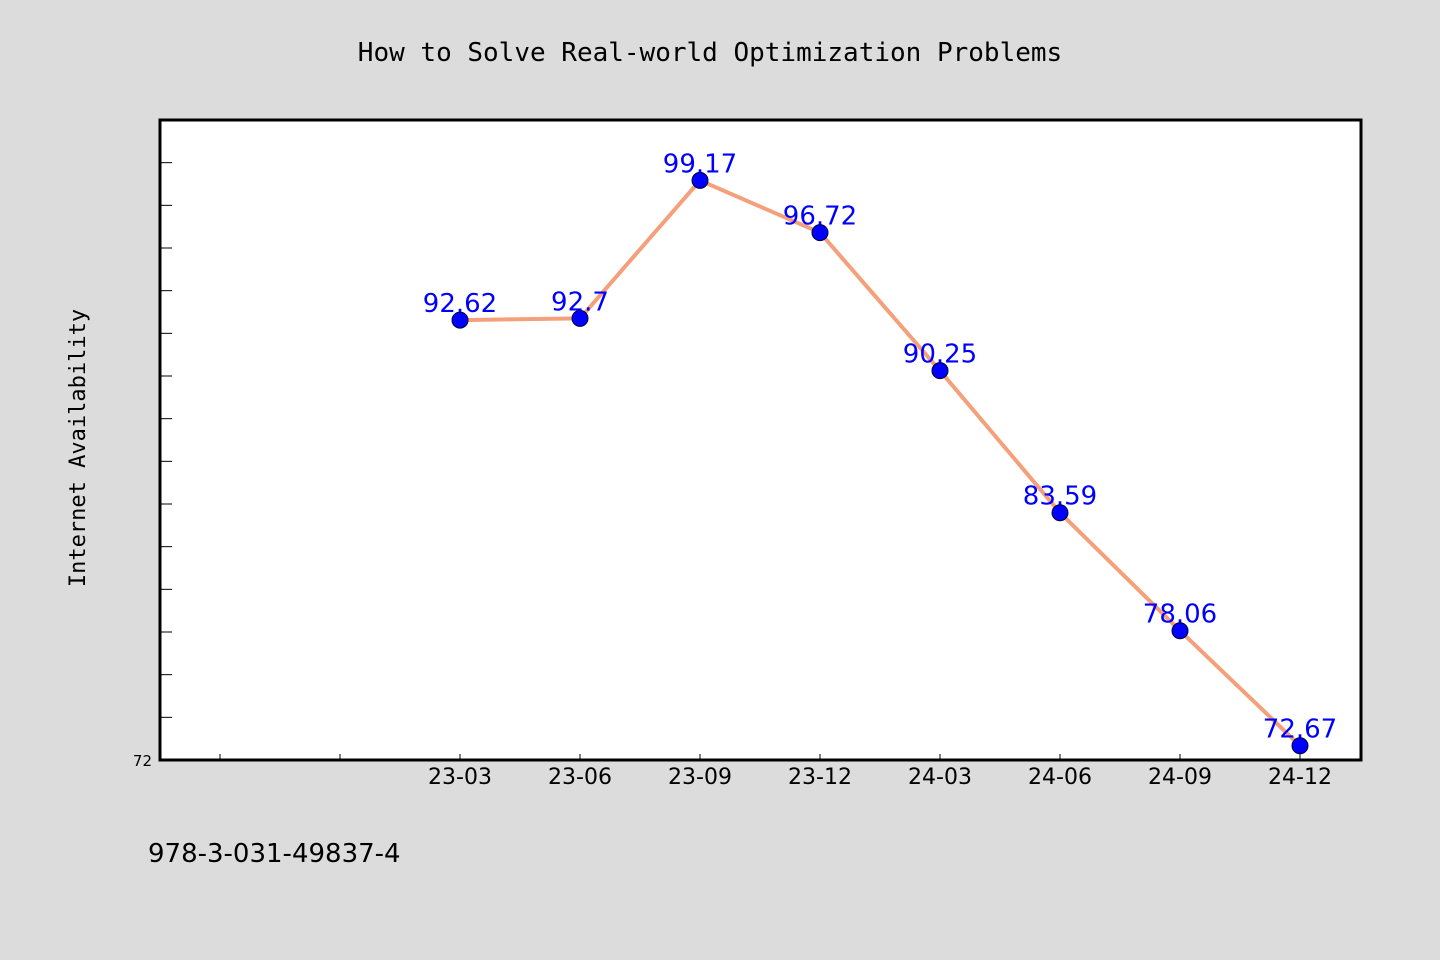 The height and width of the screenshot is (960, 1440). I want to click on x-tick-label: 24-03, so click(940, 777).